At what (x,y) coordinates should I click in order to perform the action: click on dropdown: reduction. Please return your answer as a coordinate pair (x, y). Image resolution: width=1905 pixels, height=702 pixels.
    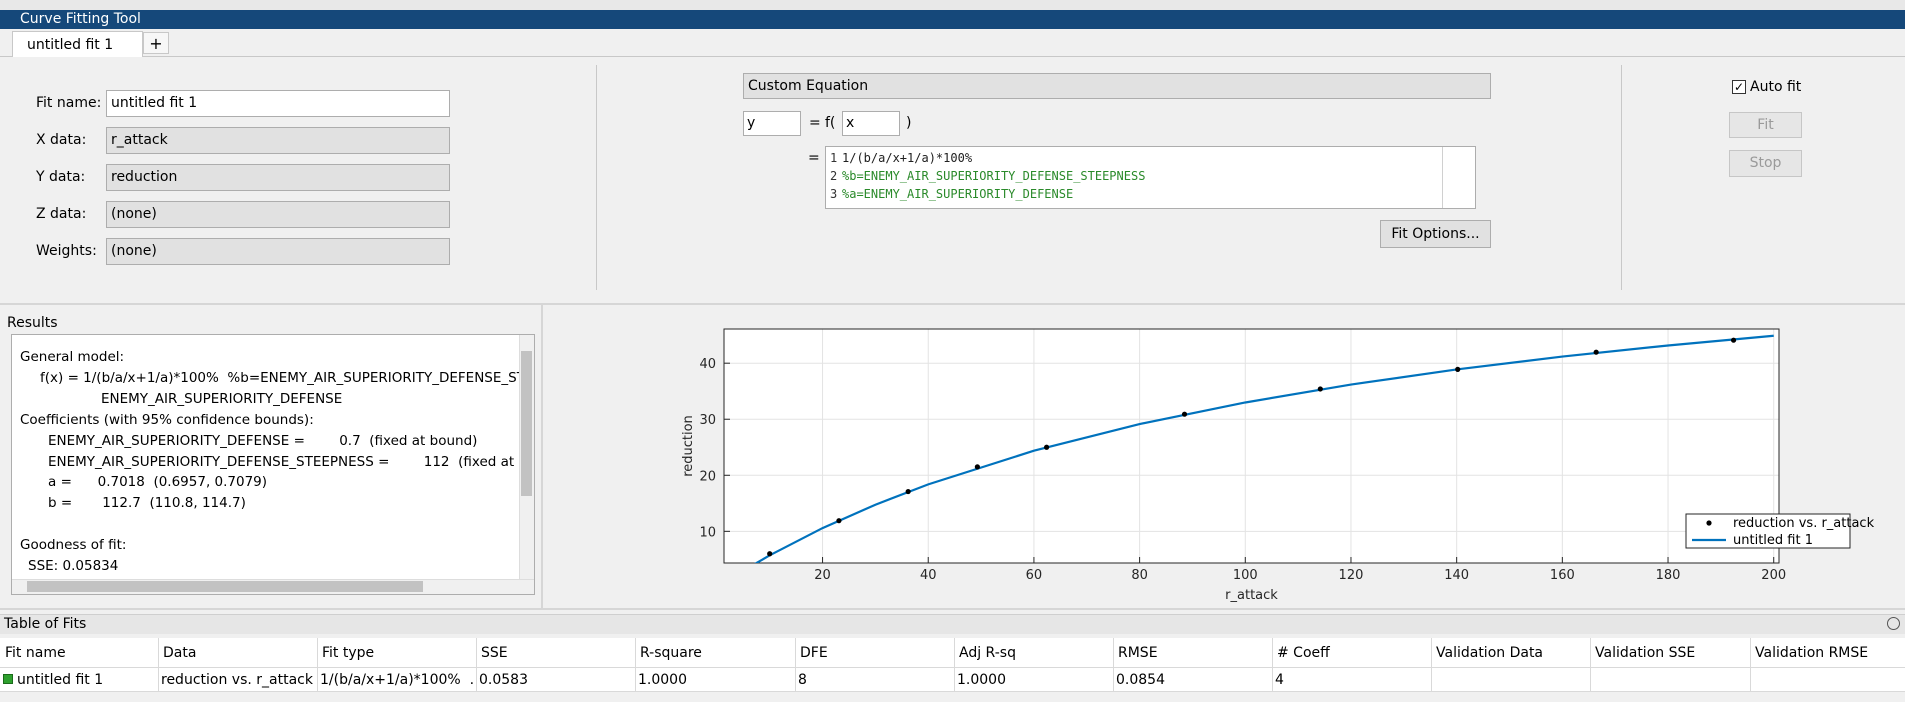
    Looking at the image, I should click on (278, 177).